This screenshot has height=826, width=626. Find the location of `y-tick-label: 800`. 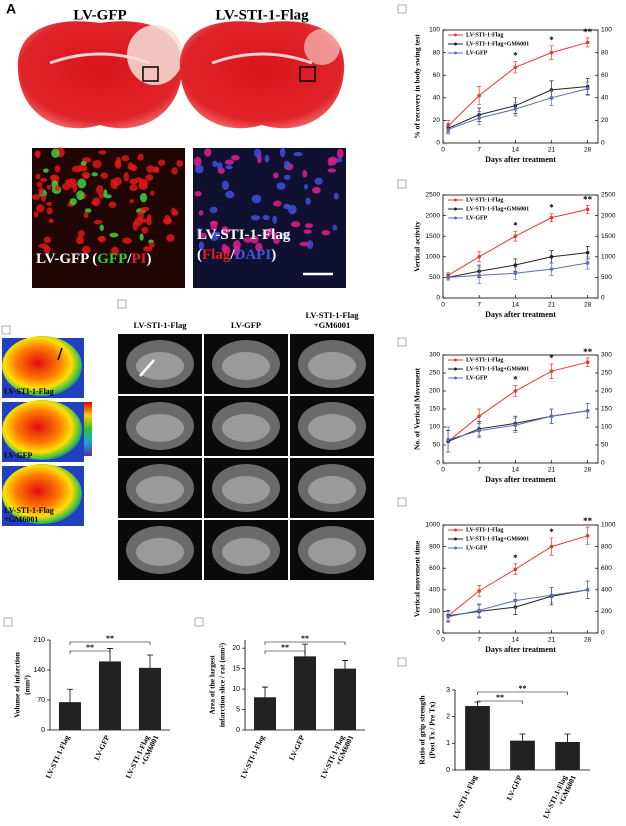

y-tick-label: 800 is located at coordinates (434, 546).